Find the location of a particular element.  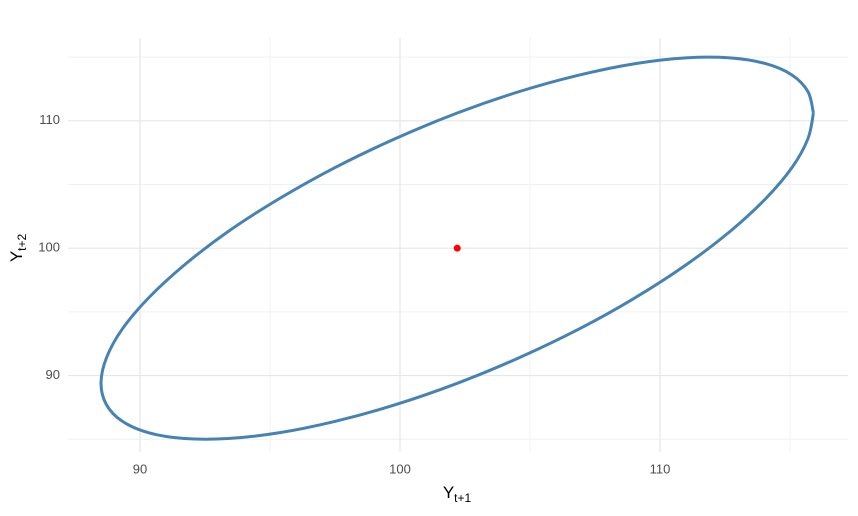

y-axis-title-base: Y is located at coordinates (16, 256).